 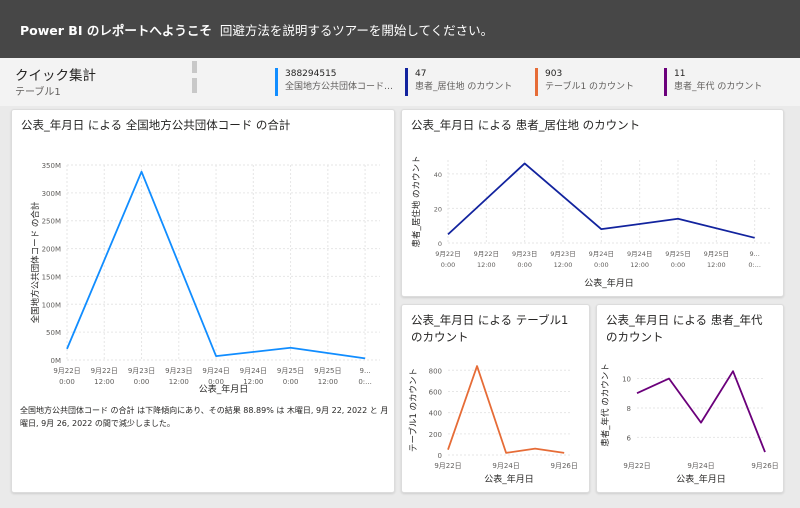 I want to click on y-tick-label: 50M, so click(x=53, y=333).